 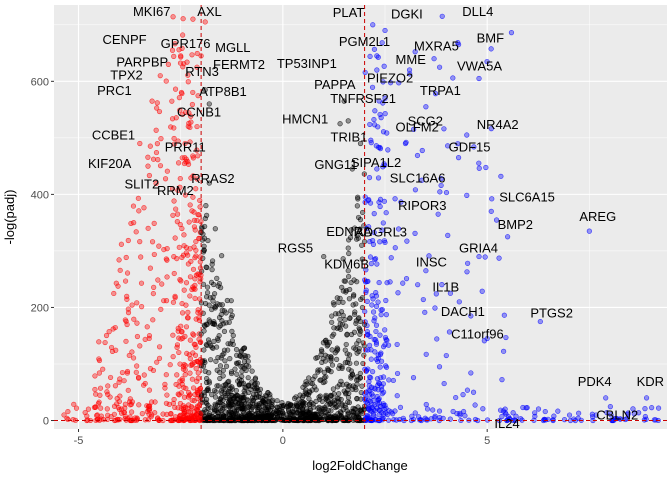 I want to click on gene-label-rtn3: RTN3, so click(x=202, y=71).